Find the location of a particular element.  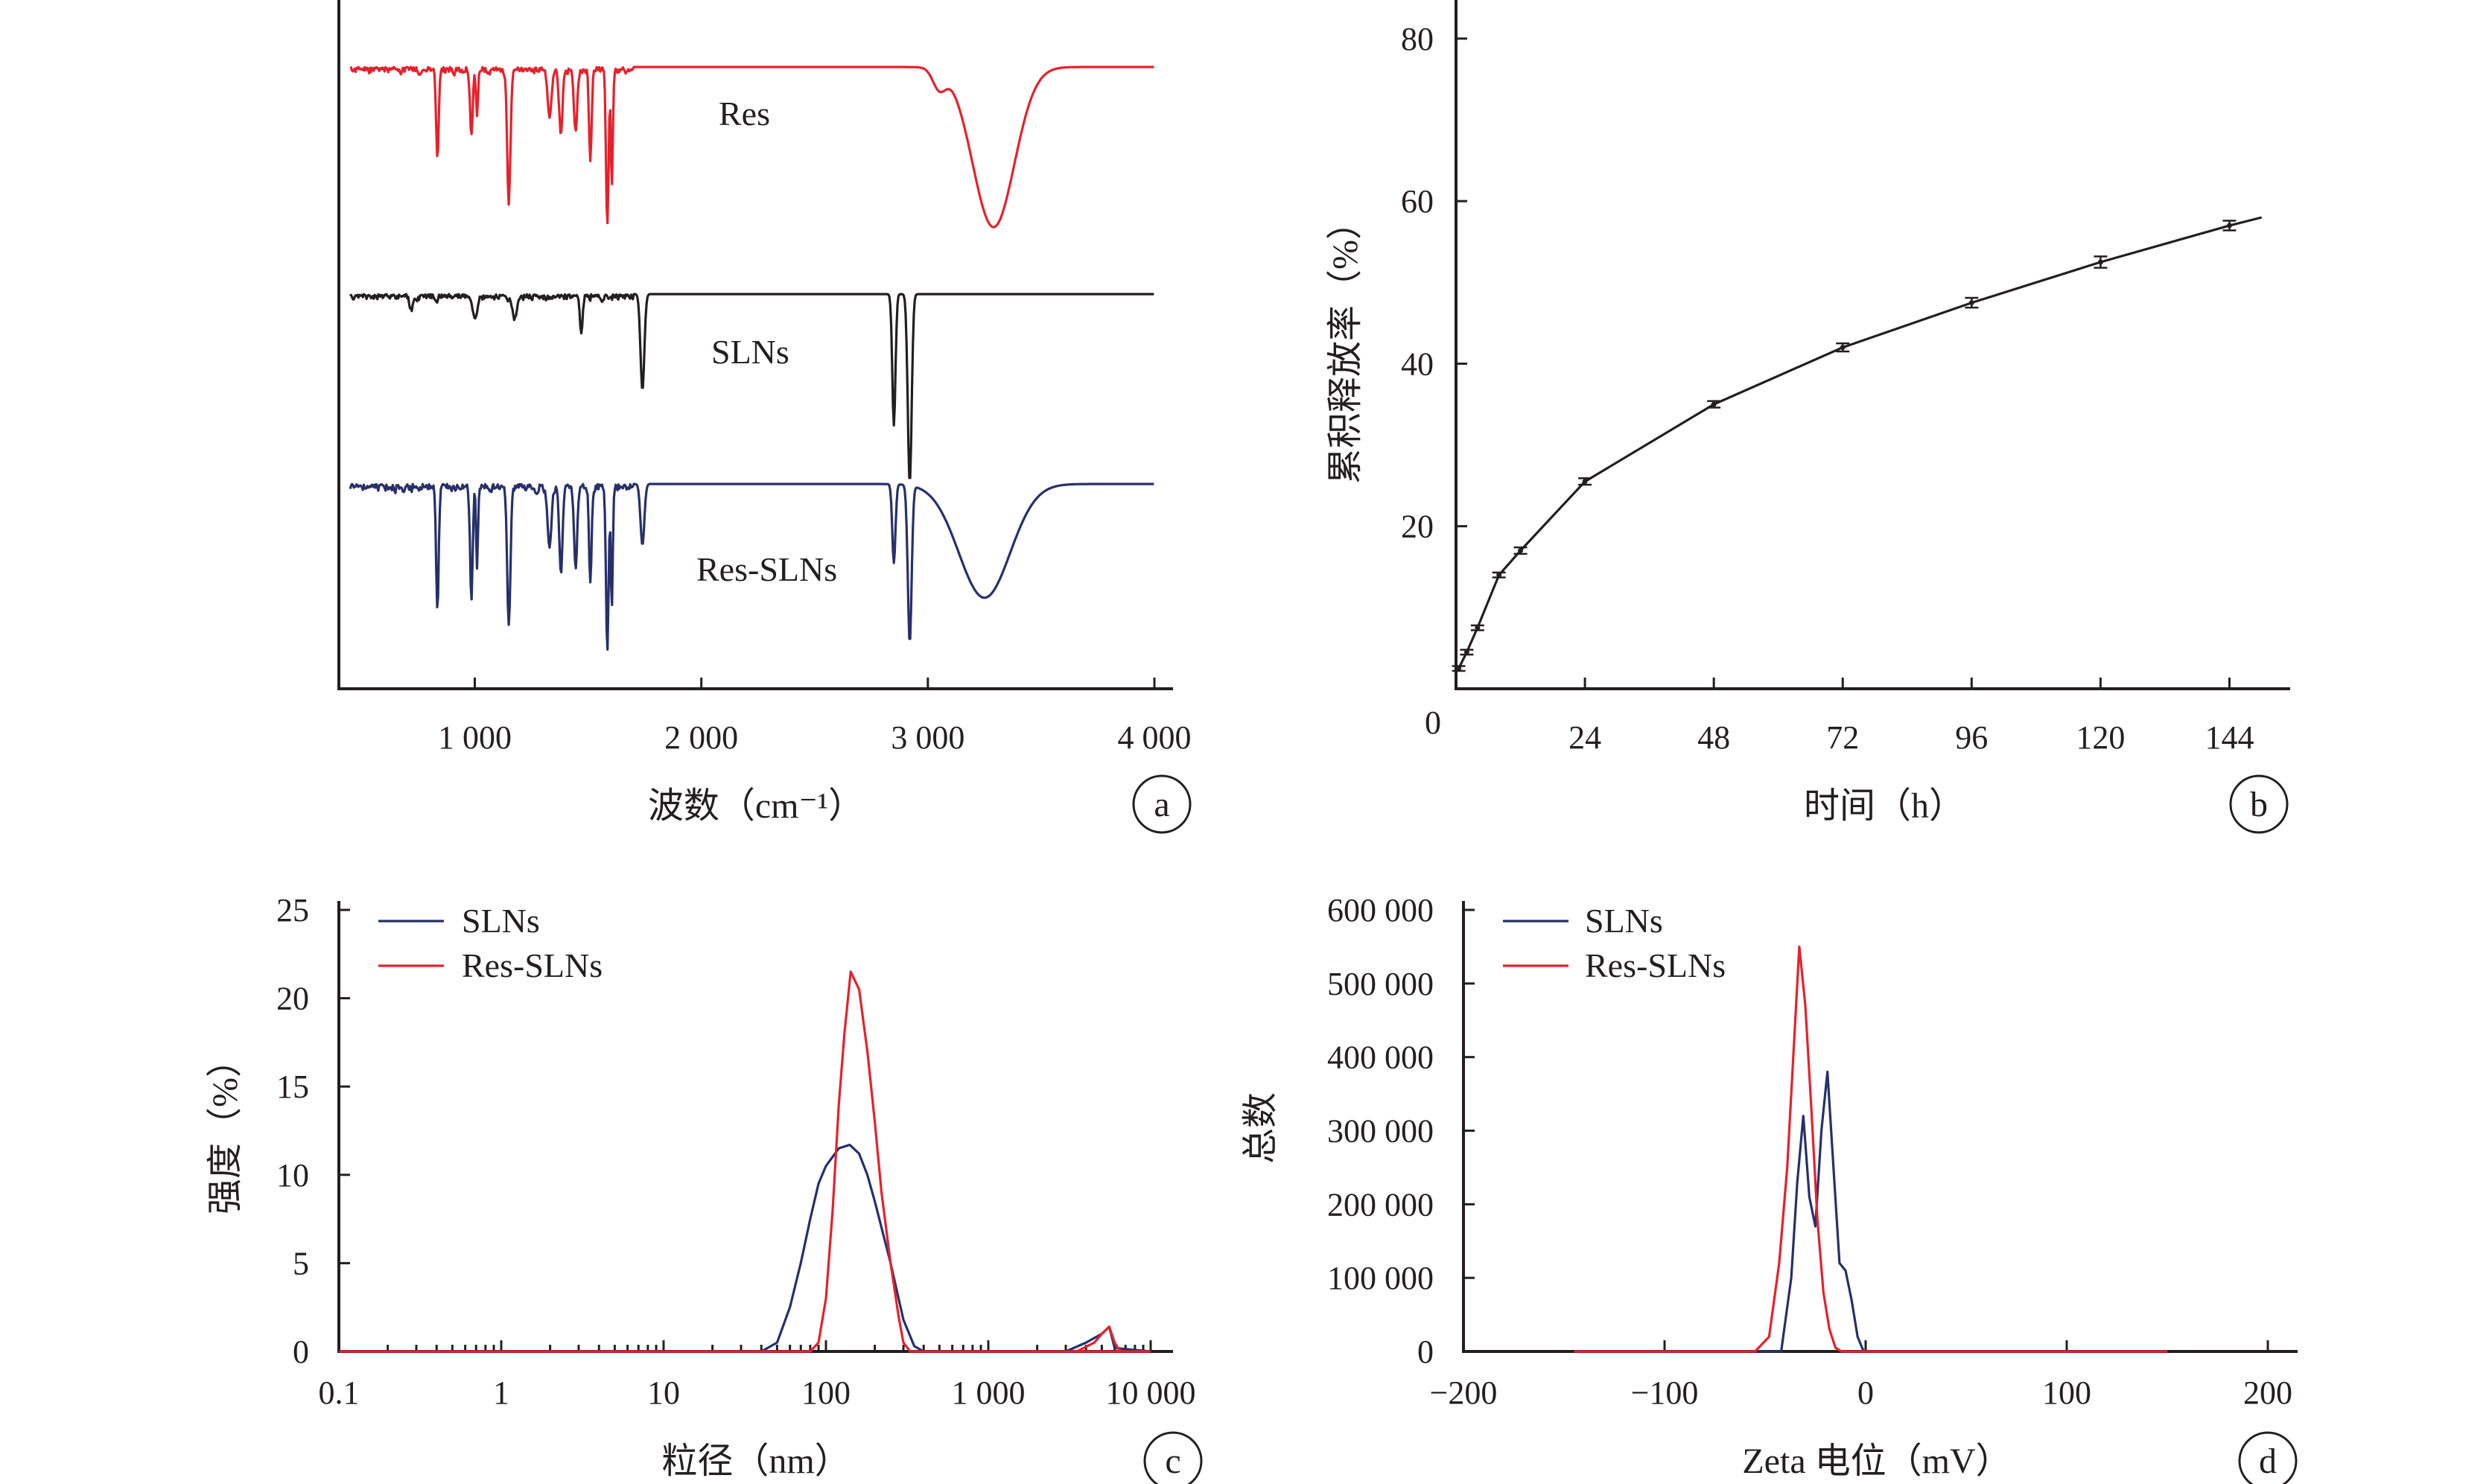

panel-b-plot-area is located at coordinates (1857, 444).